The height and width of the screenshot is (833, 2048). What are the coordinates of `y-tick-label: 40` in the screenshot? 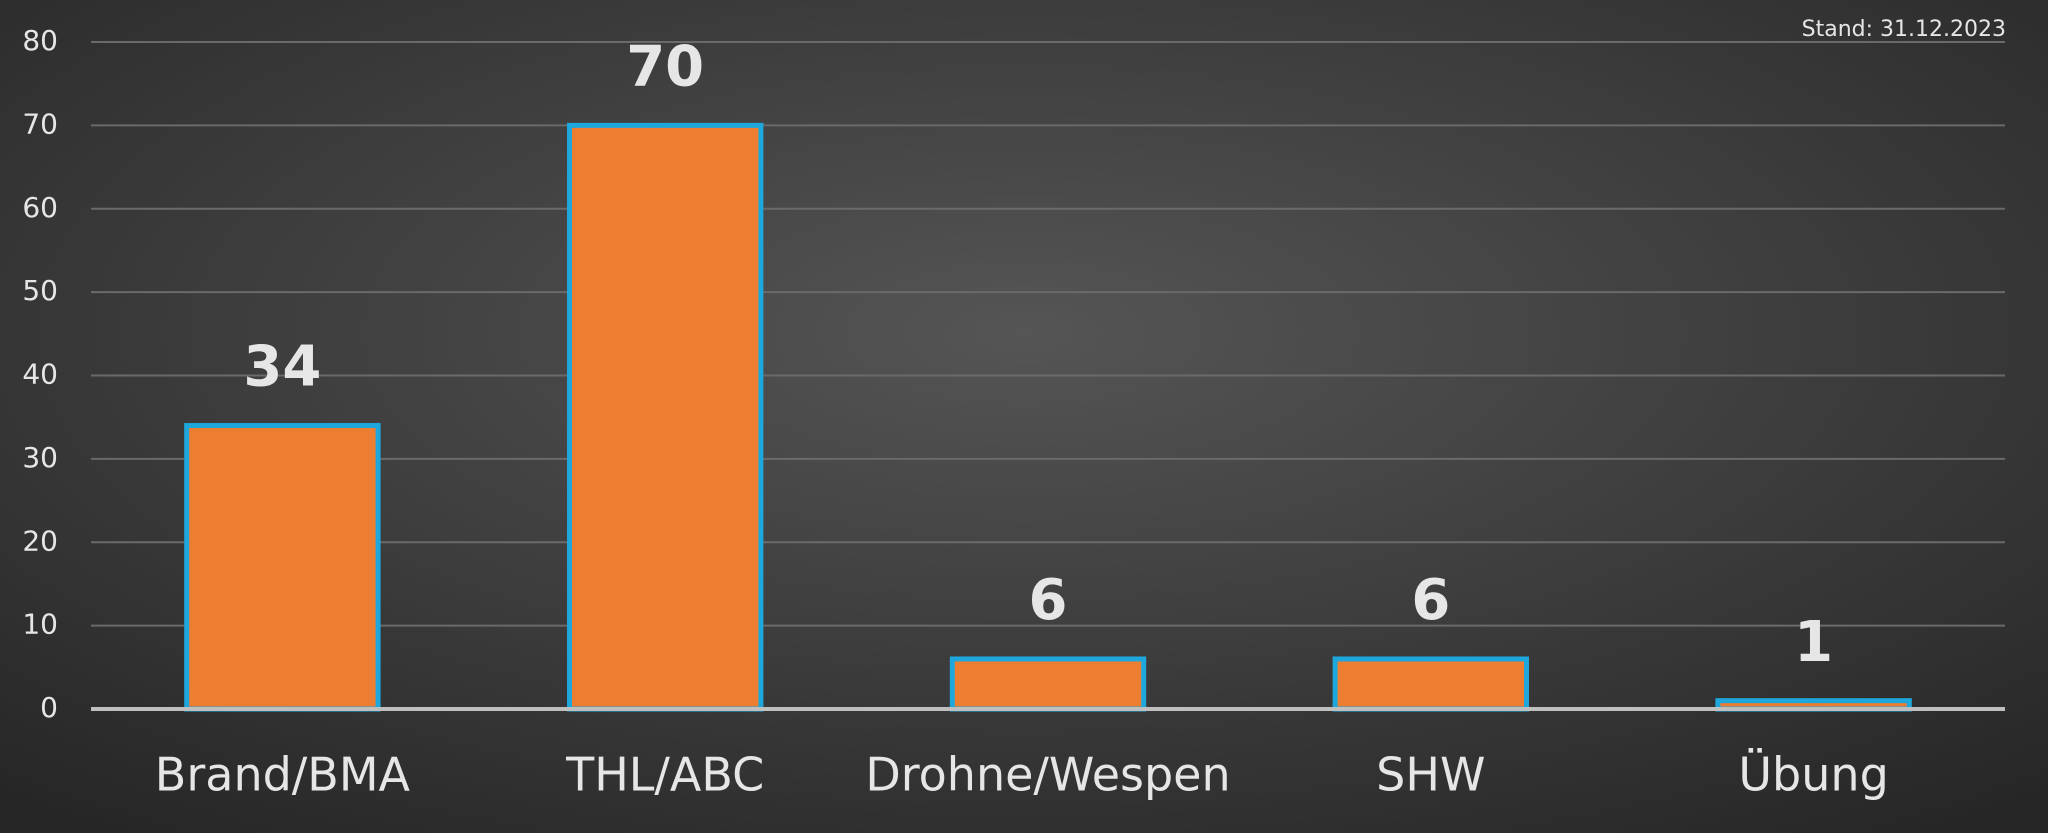 It's located at (40, 374).